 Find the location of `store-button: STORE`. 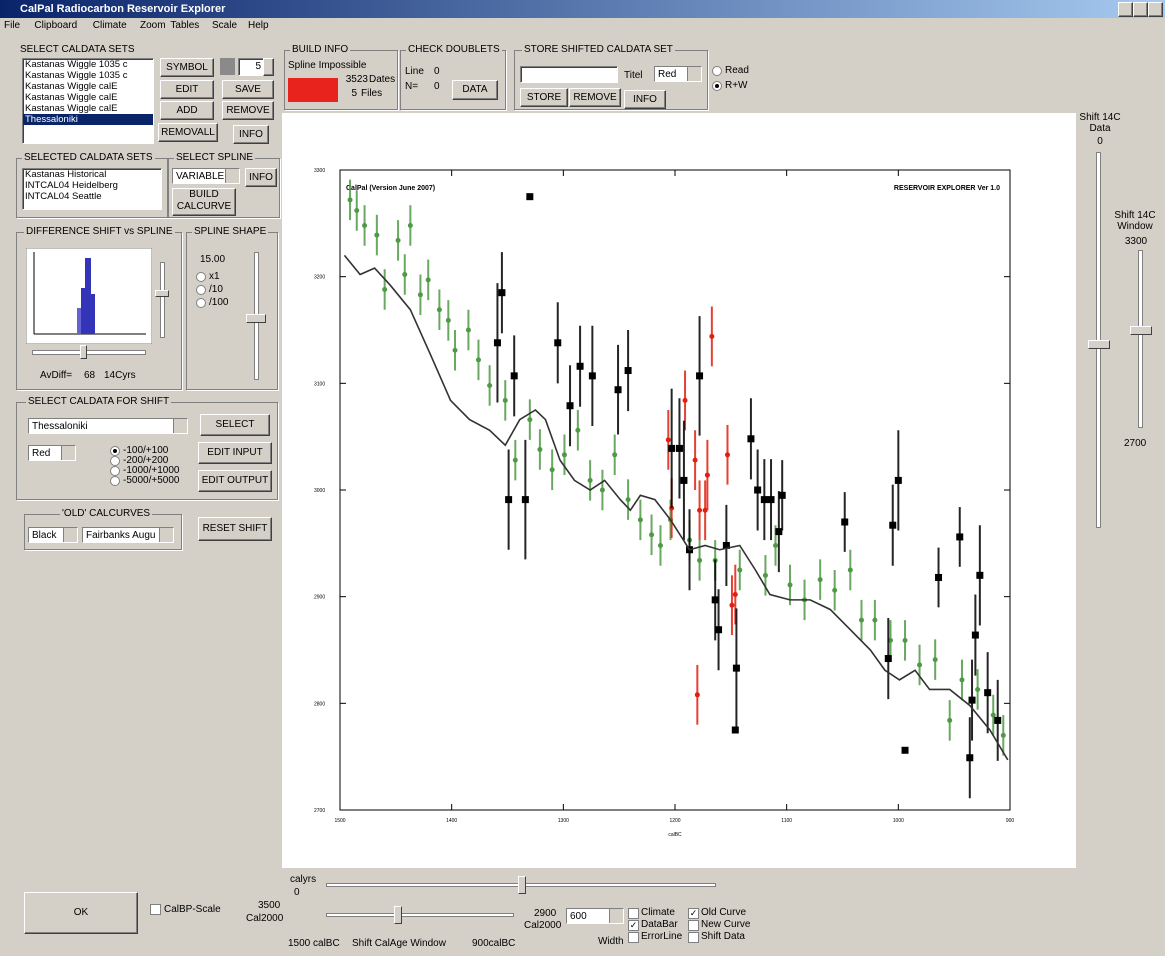

store-button: STORE is located at coordinates (544, 97).